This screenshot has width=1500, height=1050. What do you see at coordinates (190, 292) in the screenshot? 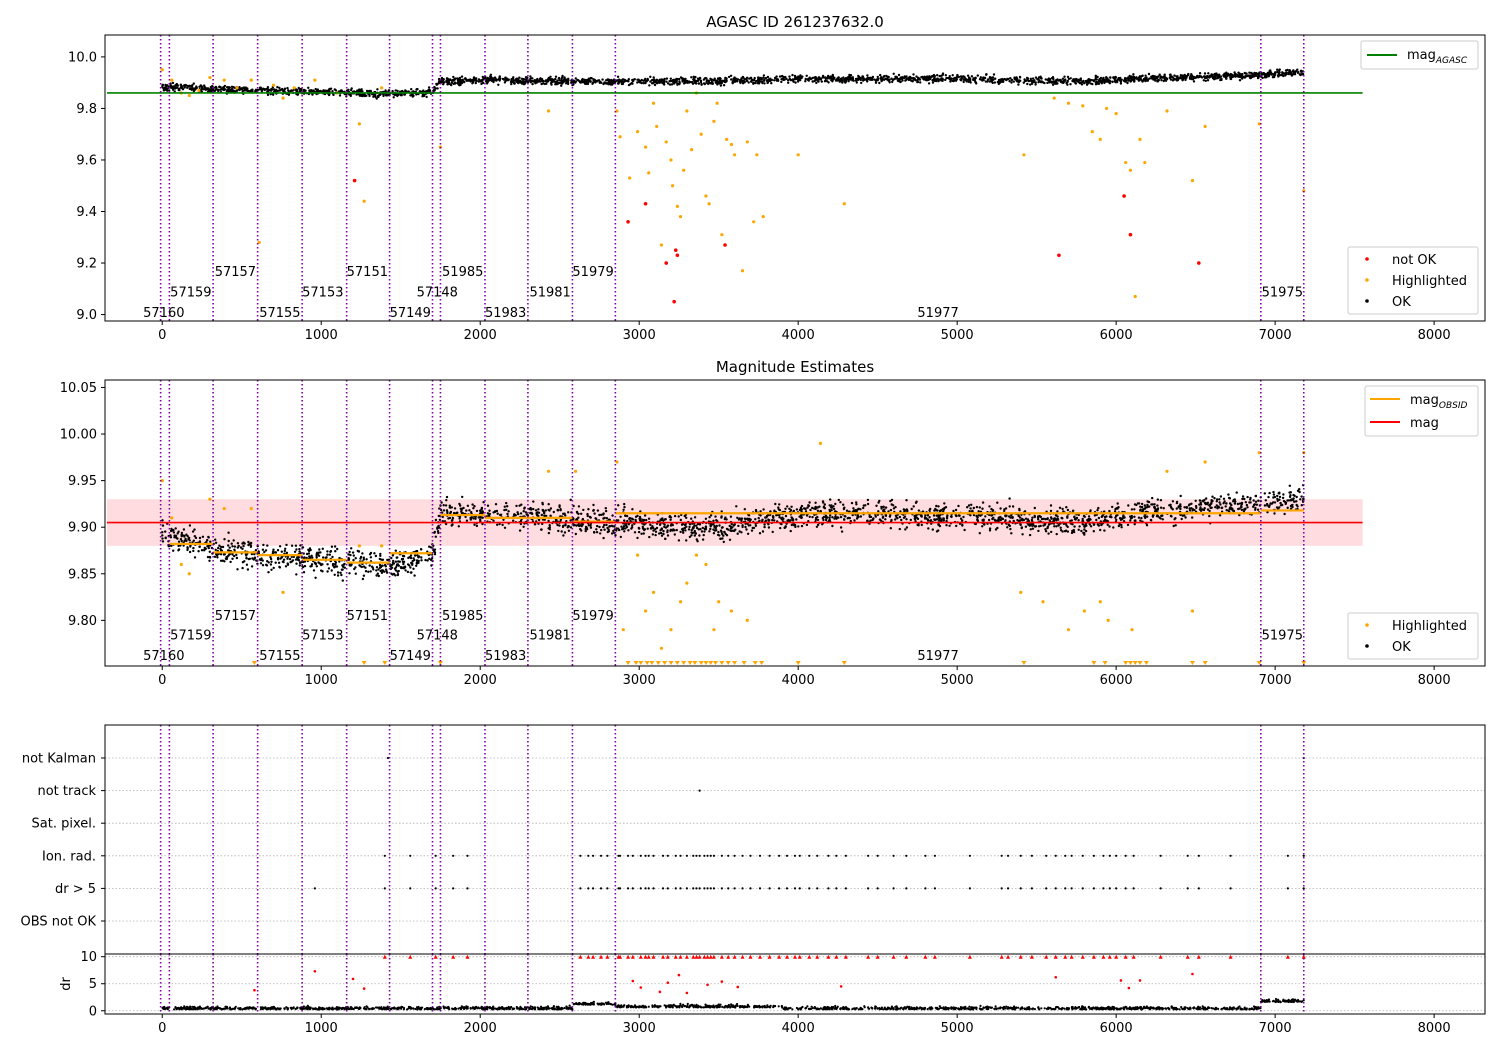
I see `obsid-label: 57159` at bounding box center [190, 292].